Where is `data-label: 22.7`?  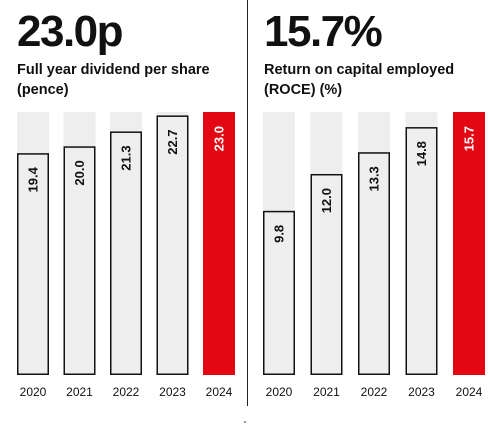 data-label: 22.7 is located at coordinates (172, 141).